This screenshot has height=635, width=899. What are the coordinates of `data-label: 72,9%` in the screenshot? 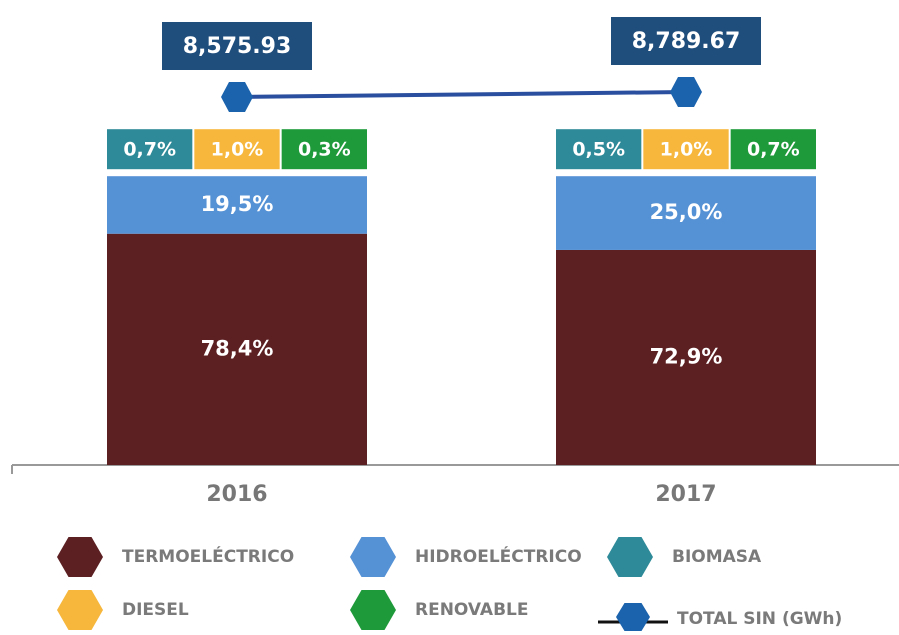 It's located at (686, 356).